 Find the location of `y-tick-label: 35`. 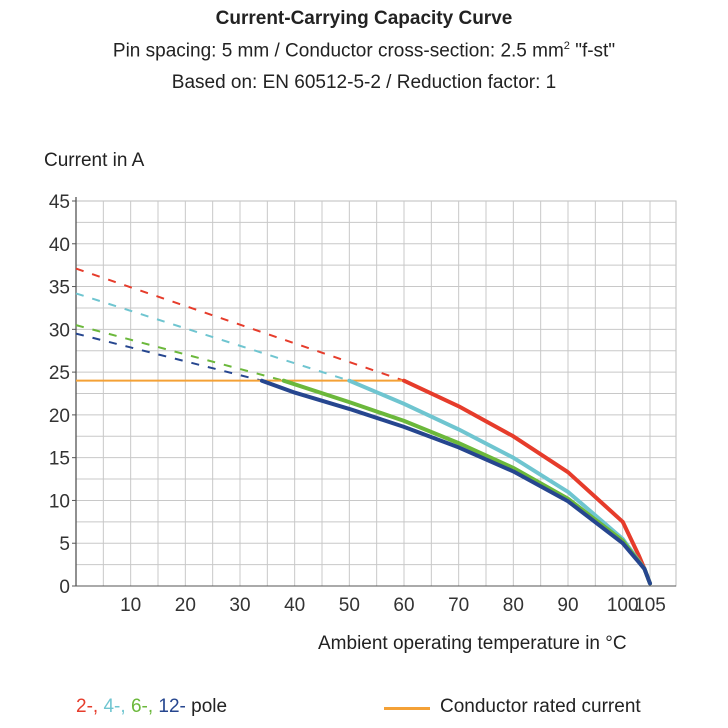

y-tick-label: 35 is located at coordinates (59, 288).